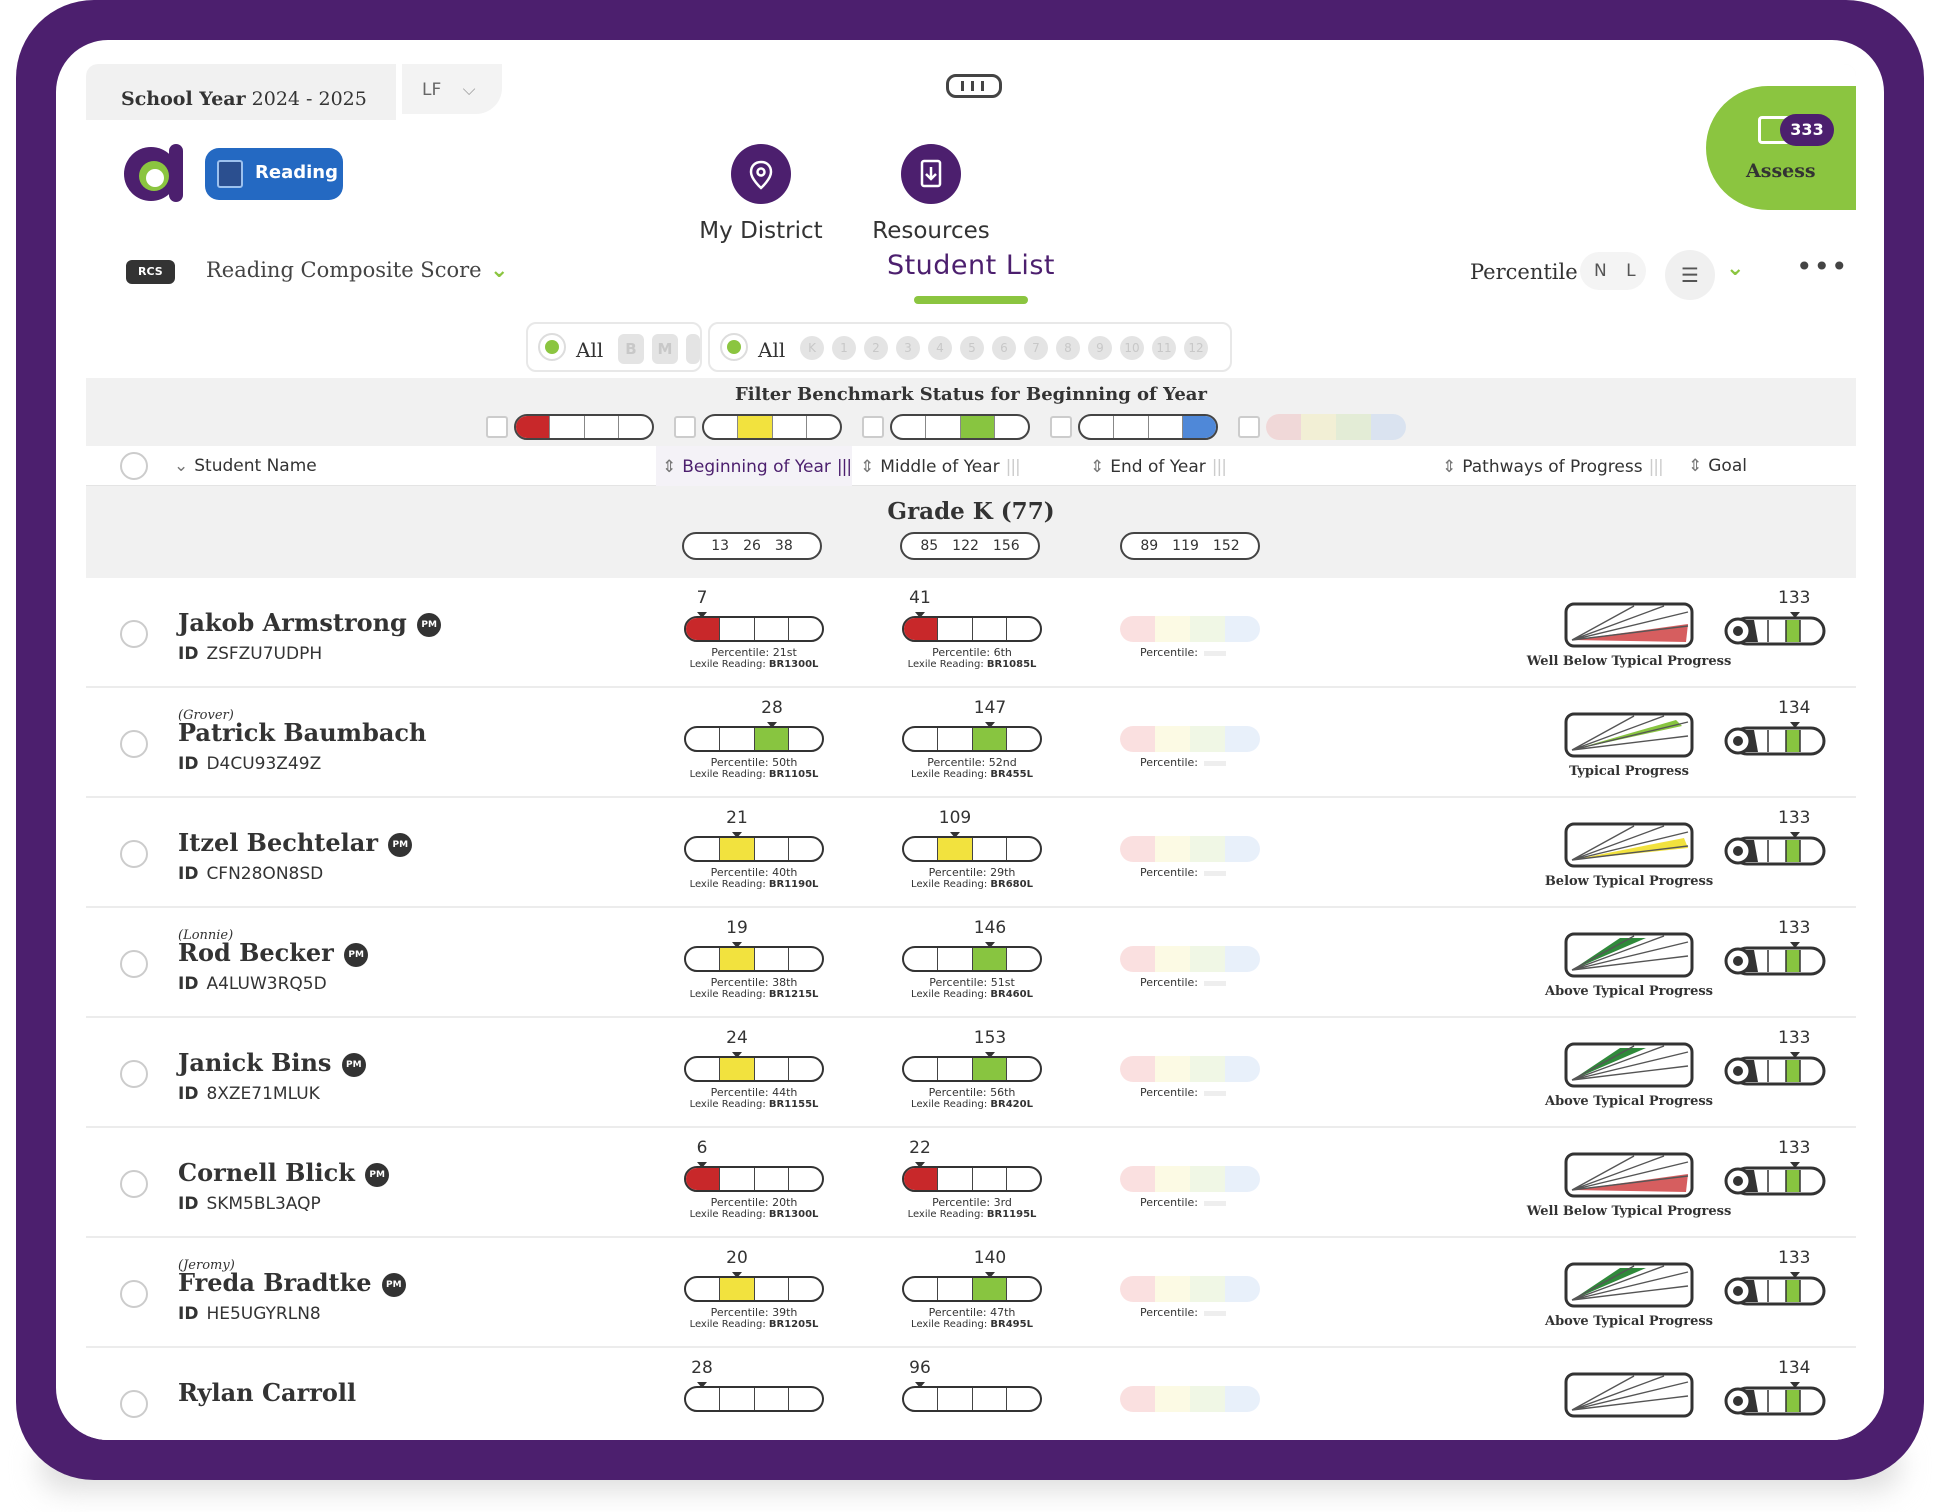  What do you see at coordinates (972, 849) in the screenshot?
I see `moy-benchmark-bar` at bounding box center [972, 849].